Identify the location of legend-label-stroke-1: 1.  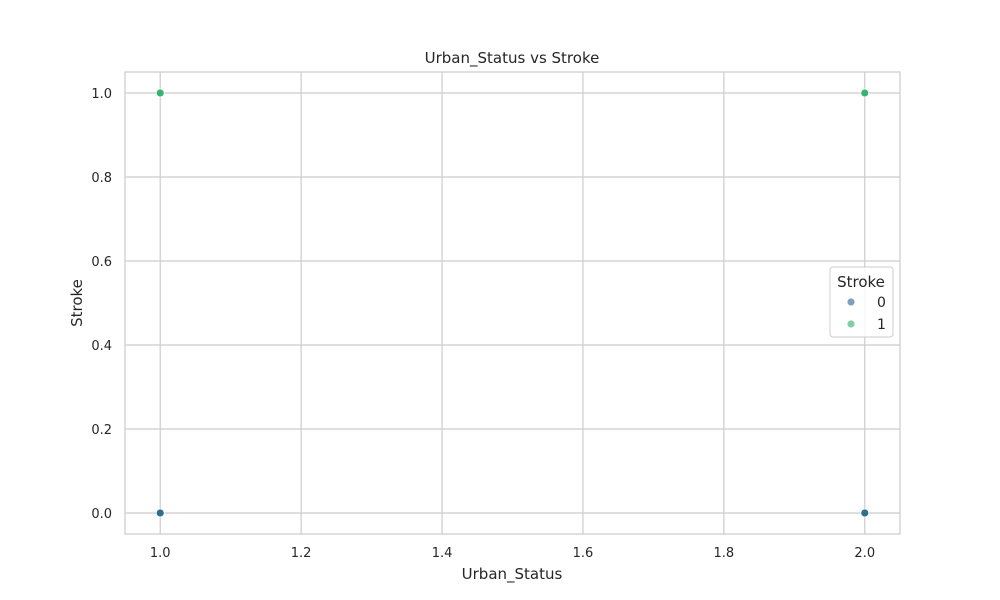
(881, 325).